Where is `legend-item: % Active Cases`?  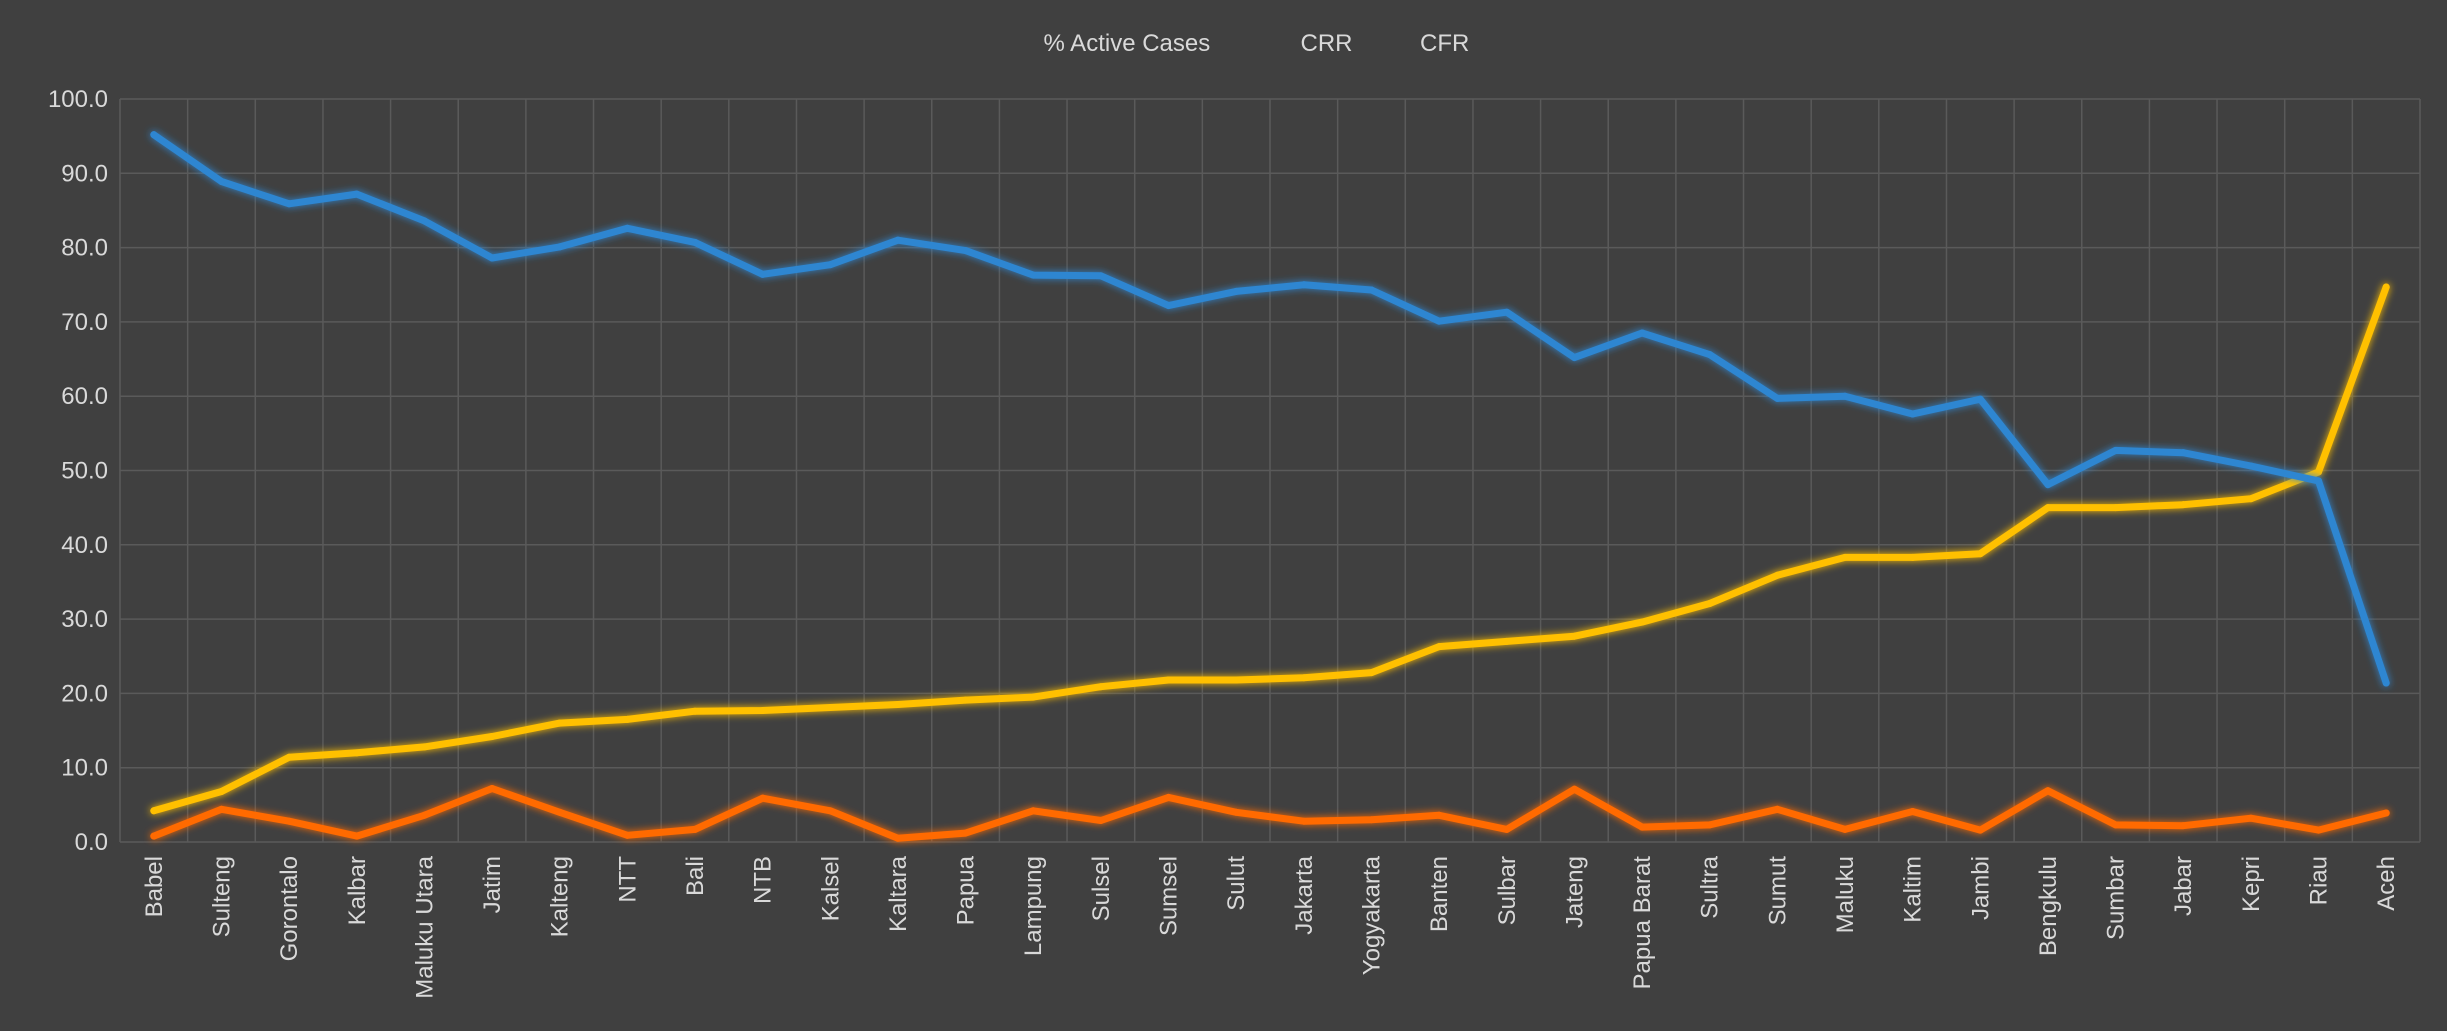 legend-item: % Active Cases is located at coordinates (1097, 43).